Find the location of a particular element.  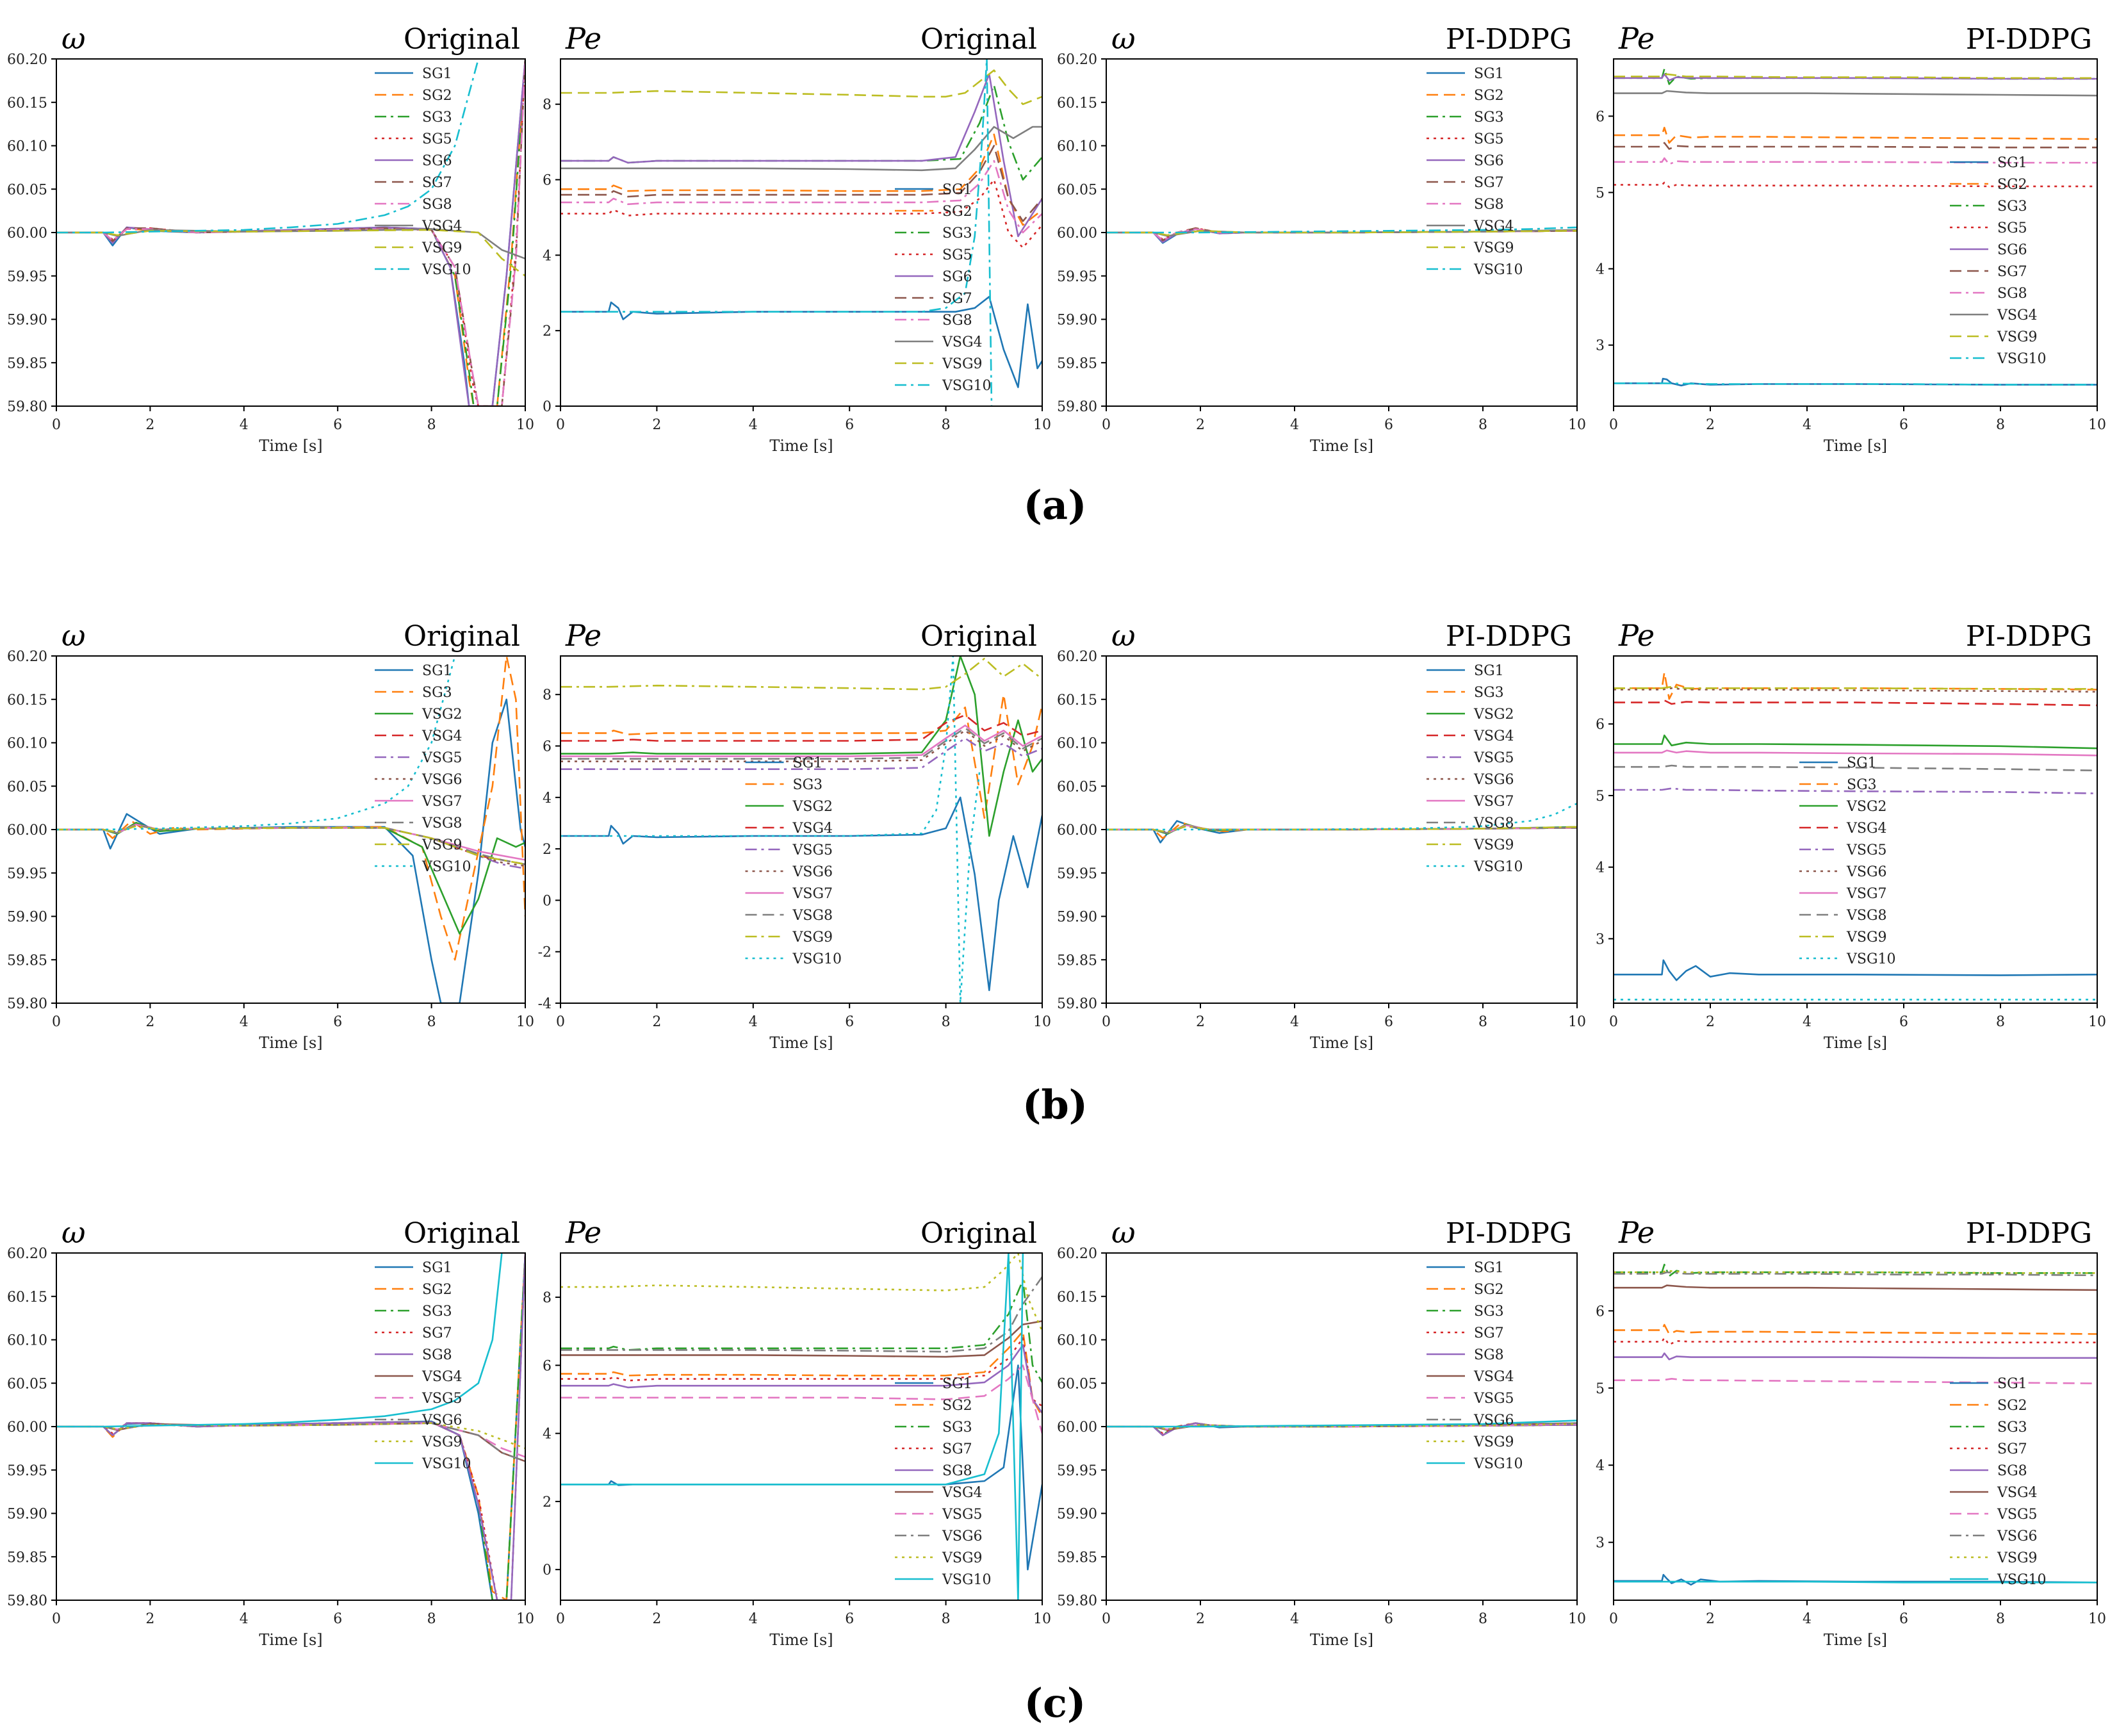

legend-label-VSG6: VSG6 is located at coordinates (1867, 872).